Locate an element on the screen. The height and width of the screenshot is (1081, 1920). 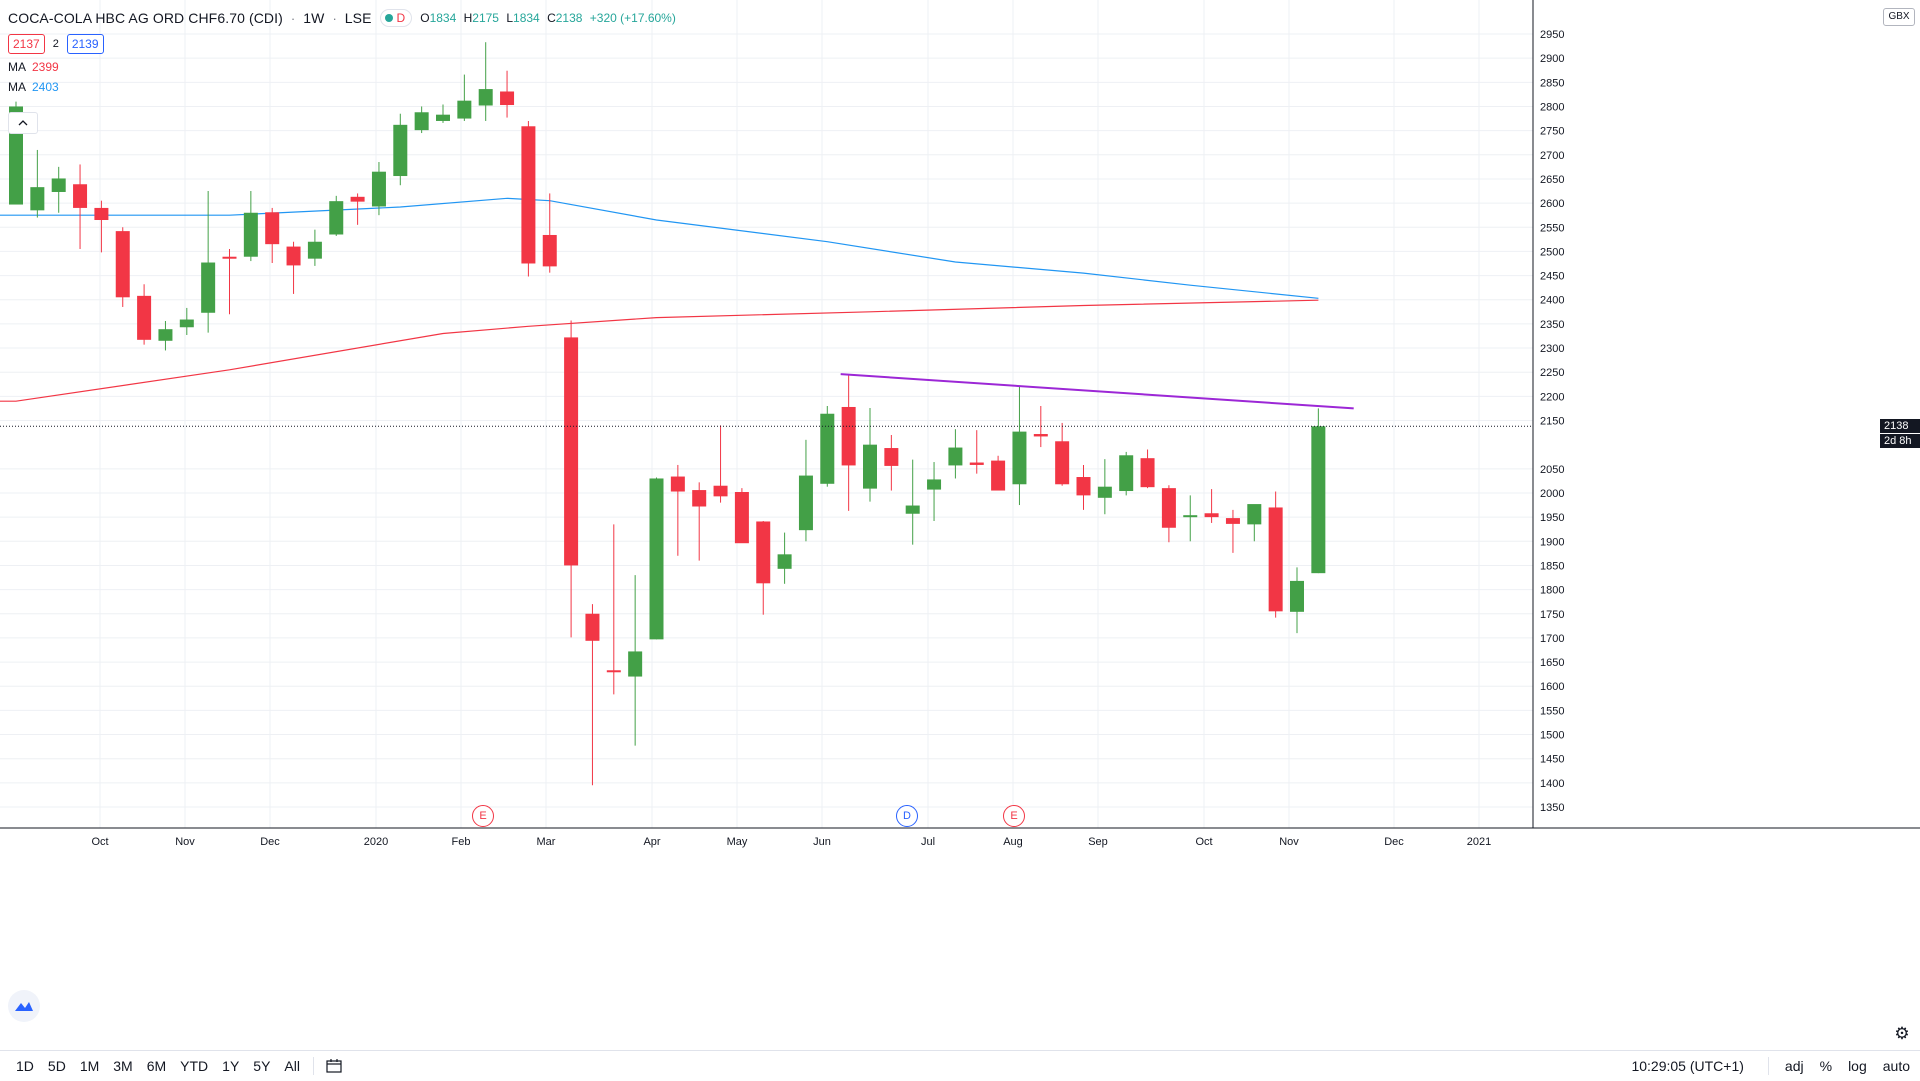
time-tick-label: Feb is located at coordinates (461, 842).